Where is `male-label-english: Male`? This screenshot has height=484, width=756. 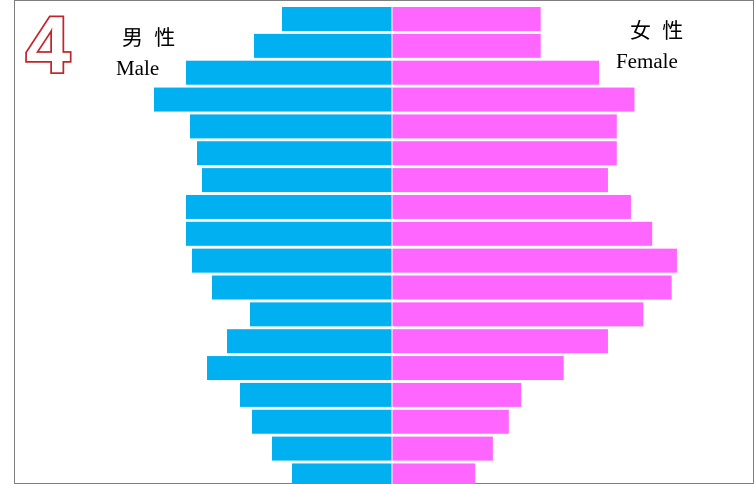 male-label-english: Male is located at coordinates (138, 68).